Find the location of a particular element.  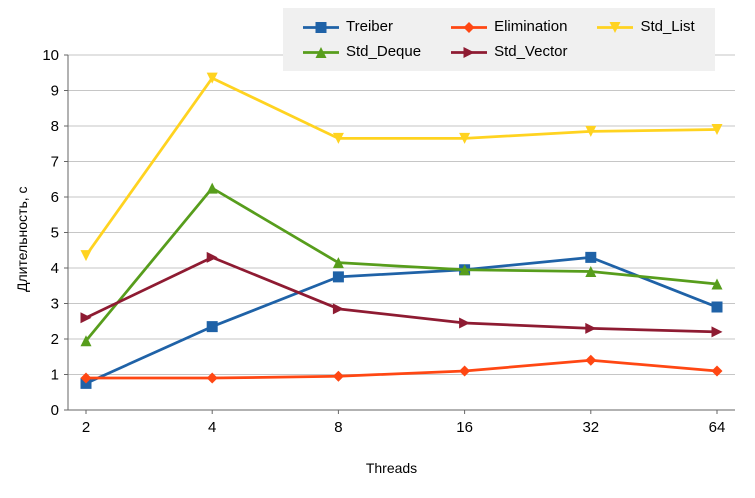

legend-item-Std_List: Std_List is located at coordinates (646, 26).